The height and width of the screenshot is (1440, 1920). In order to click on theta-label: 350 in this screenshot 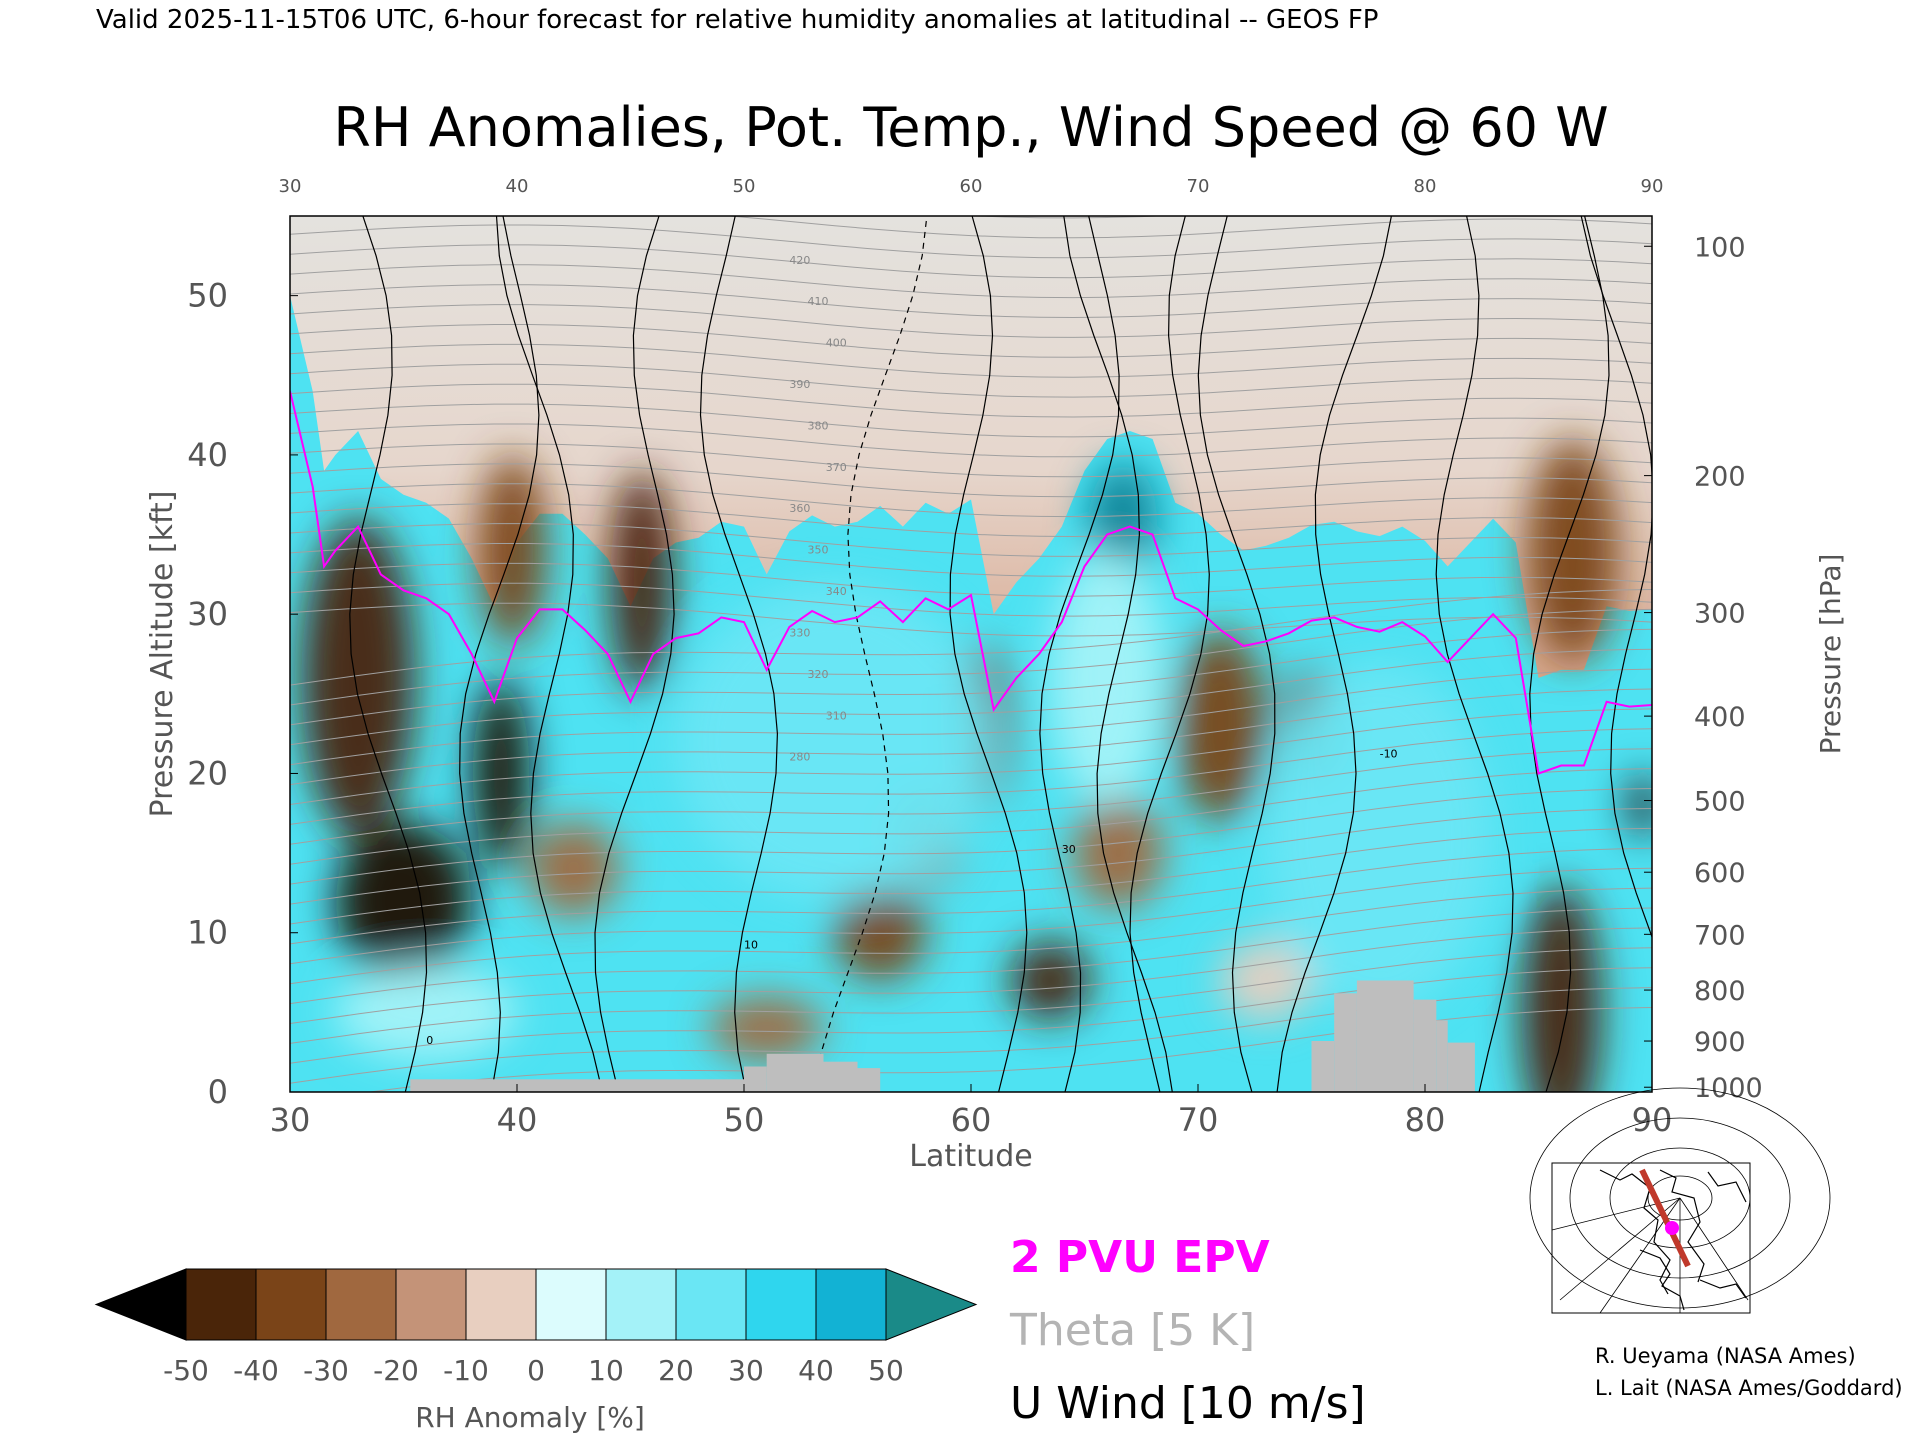, I will do `click(818, 550)`.